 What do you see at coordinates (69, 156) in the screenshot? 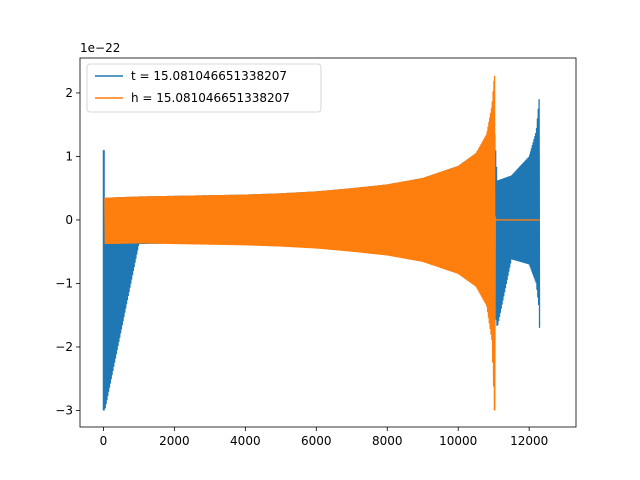
I see `y-tick-label: 1` at bounding box center [69, 156].